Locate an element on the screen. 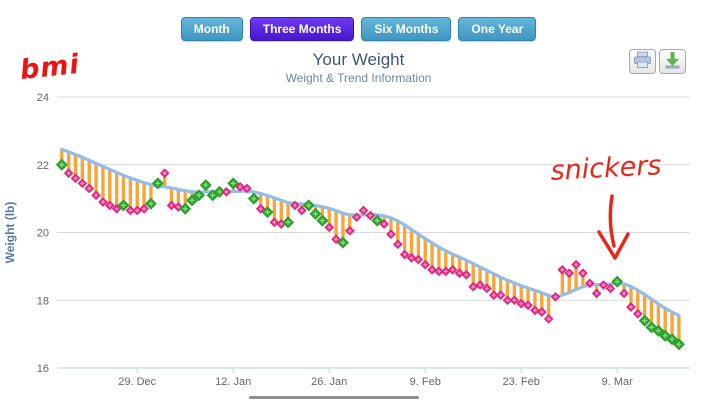 The height and width of the screenshot is (400, 717). annotation-arrow-icon is located at coordinates (613, 227).